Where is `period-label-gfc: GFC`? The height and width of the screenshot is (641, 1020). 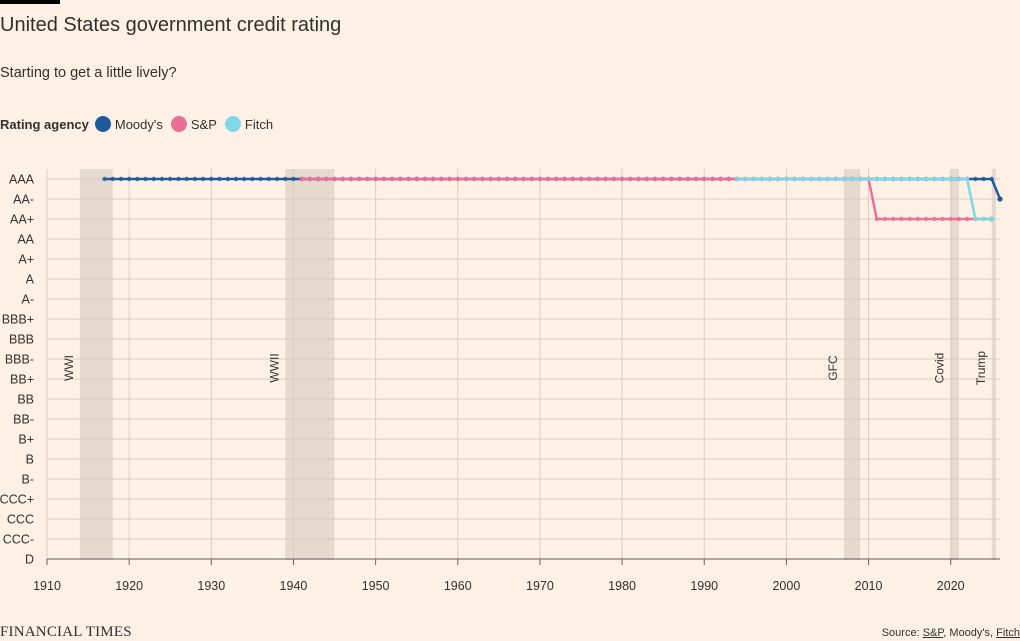
period-label-gfc: GFC is located at coordinates (833, 368).